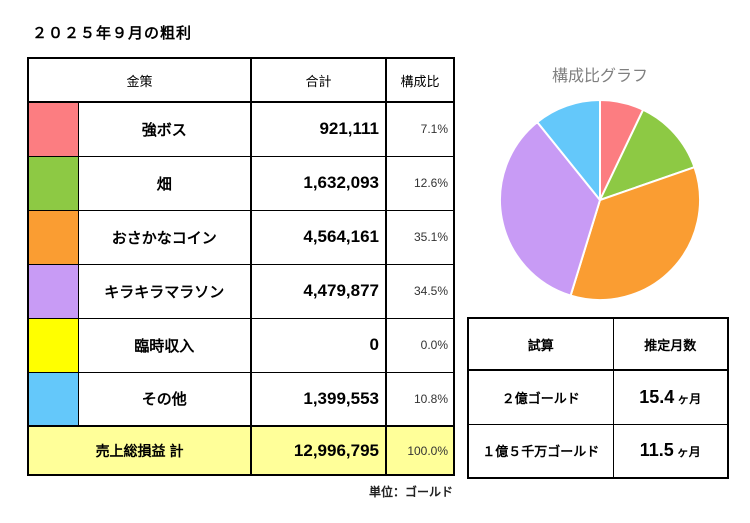  What do you see at coordinates (420, 129) in the screenshot?
I see `ratio-cell: 7.1%` at bounding box center [420, 129].